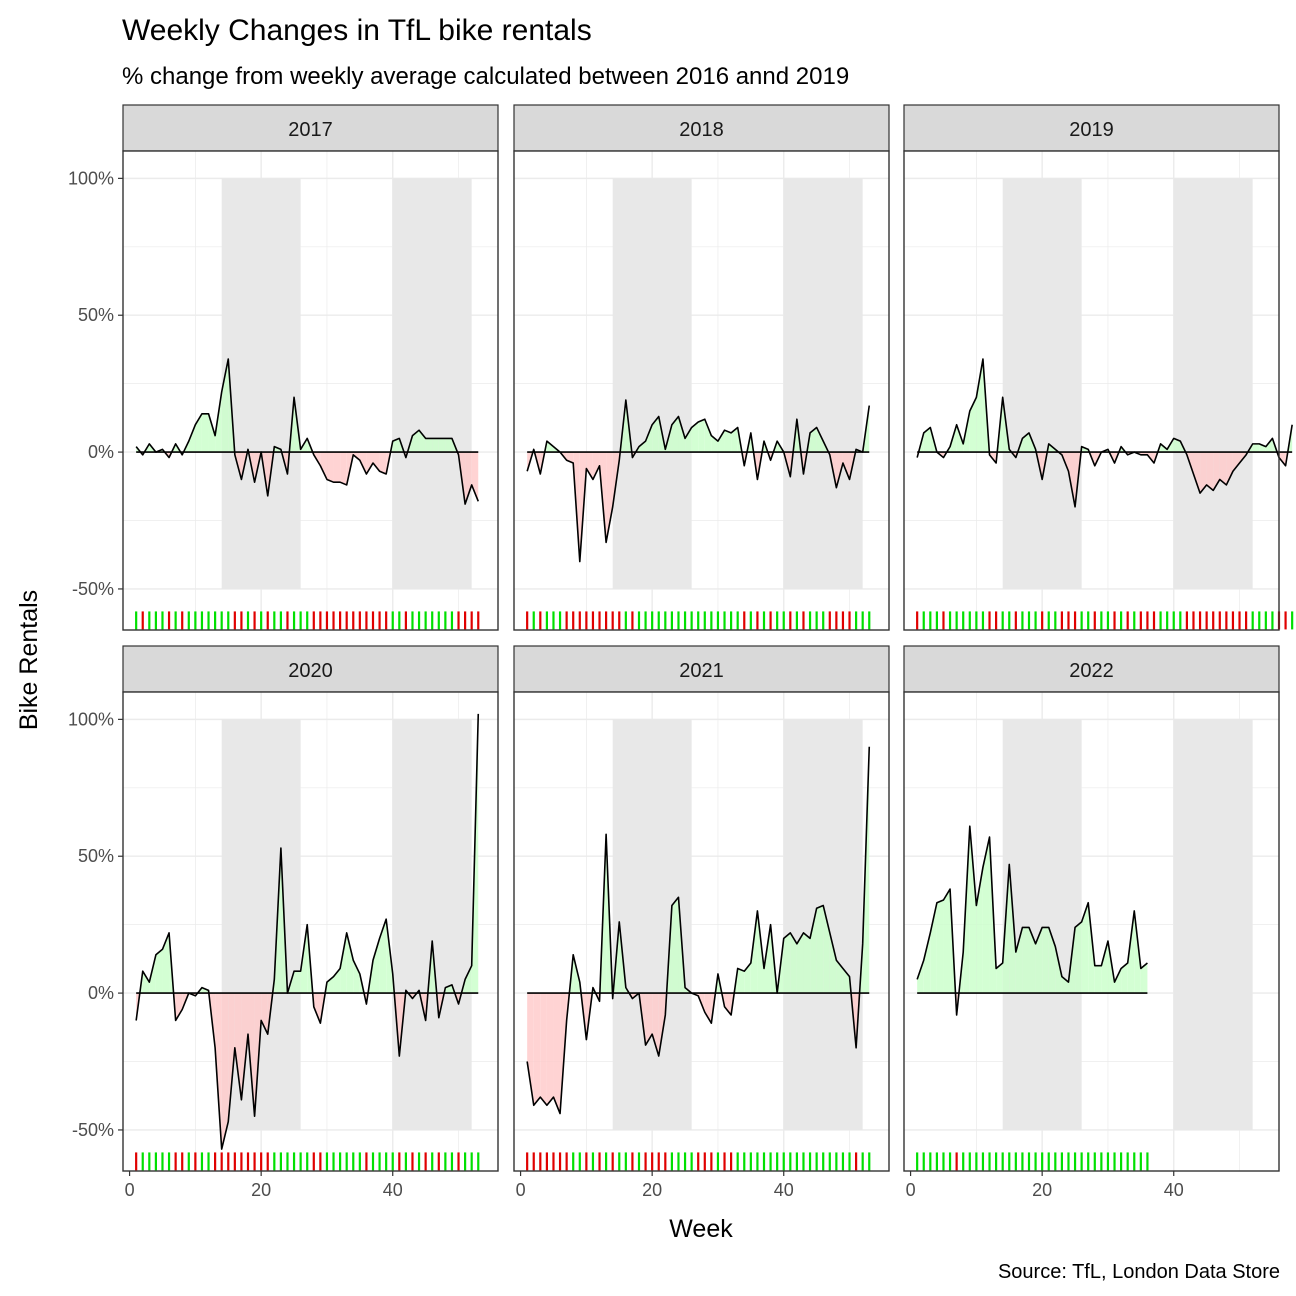 The height and width of the screenshot is (1296, 1296). Describe the element at coordinates (1174, 1190) in the screenshot. I see `x-tick-label: 40` at that location.